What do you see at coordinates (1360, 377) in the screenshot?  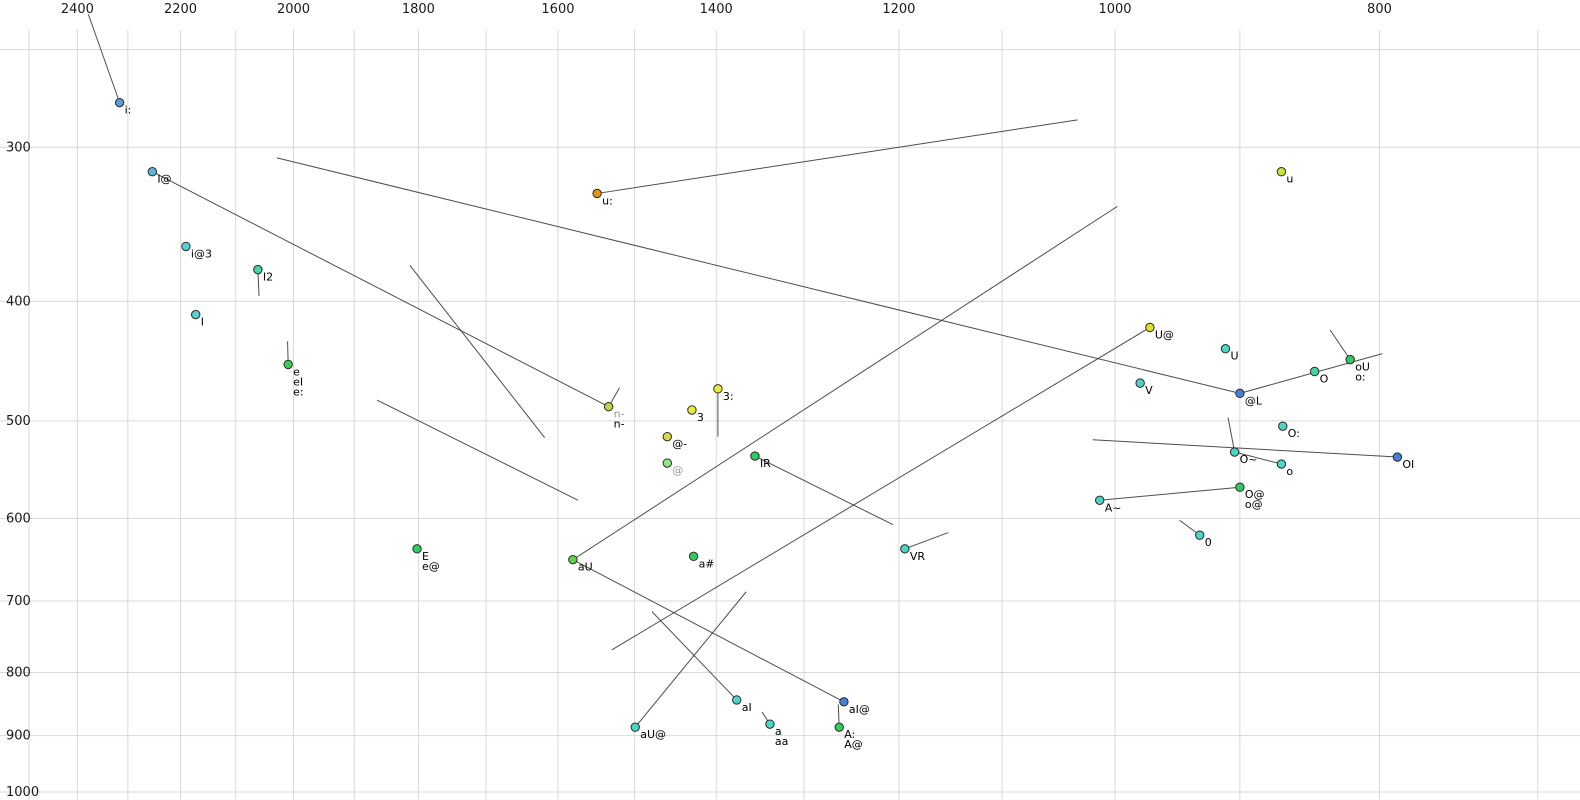 I see `point-label: o:` at bounding box center [1360, 377].